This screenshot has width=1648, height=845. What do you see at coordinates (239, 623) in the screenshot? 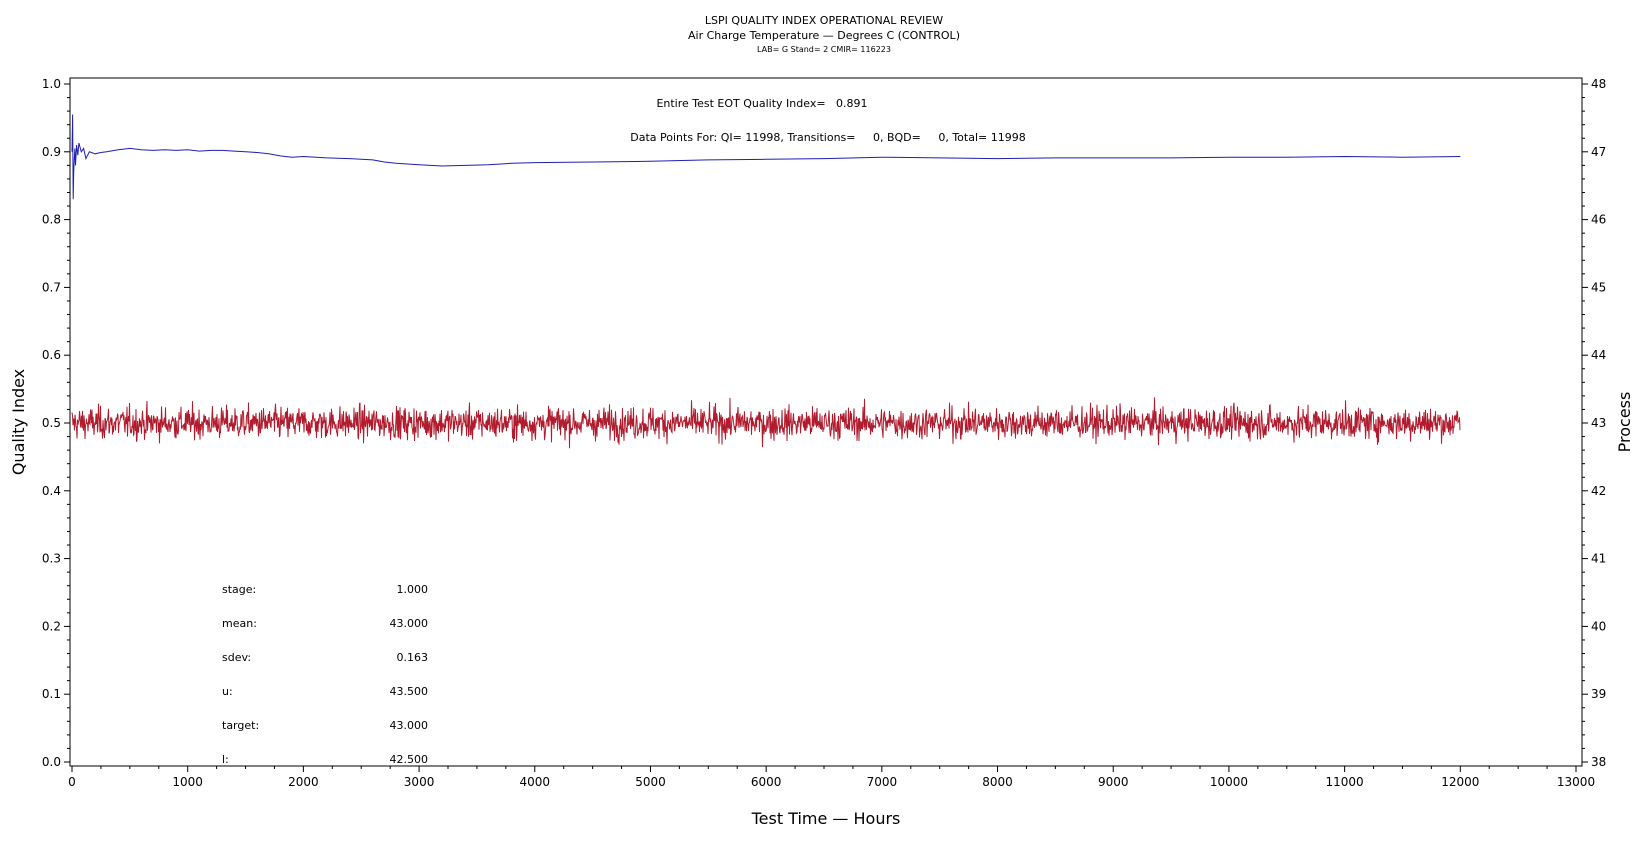
I see `stat-label: mean:` at bounding box center [239, 623].